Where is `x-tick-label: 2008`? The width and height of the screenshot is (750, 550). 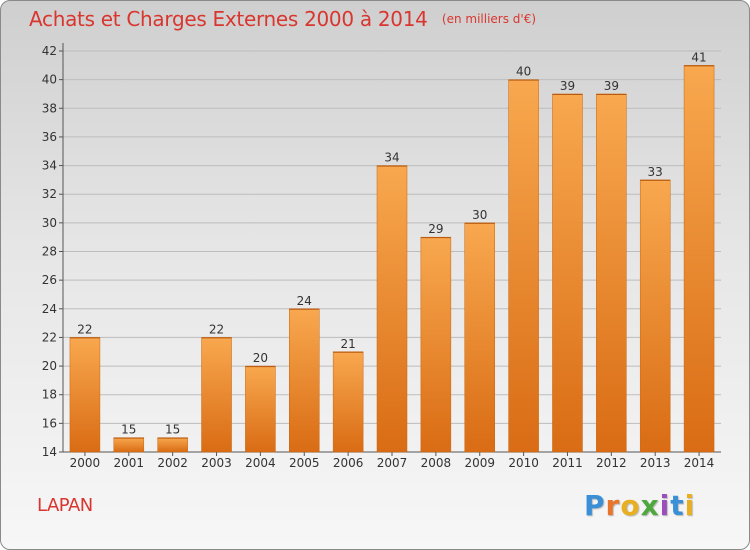 x-tick-label: 2008 is located at coordinates (436, 463).